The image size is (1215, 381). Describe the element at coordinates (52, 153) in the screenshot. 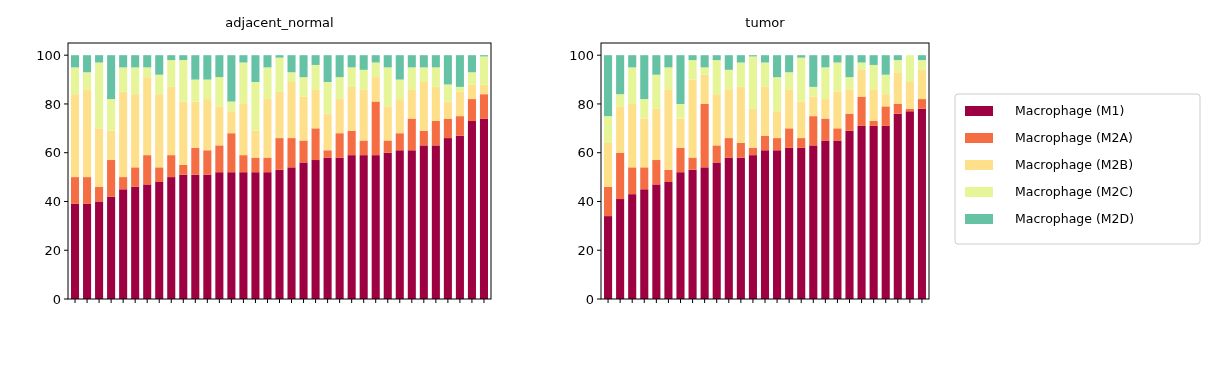

I see `y-tick-label: 60` at that location.